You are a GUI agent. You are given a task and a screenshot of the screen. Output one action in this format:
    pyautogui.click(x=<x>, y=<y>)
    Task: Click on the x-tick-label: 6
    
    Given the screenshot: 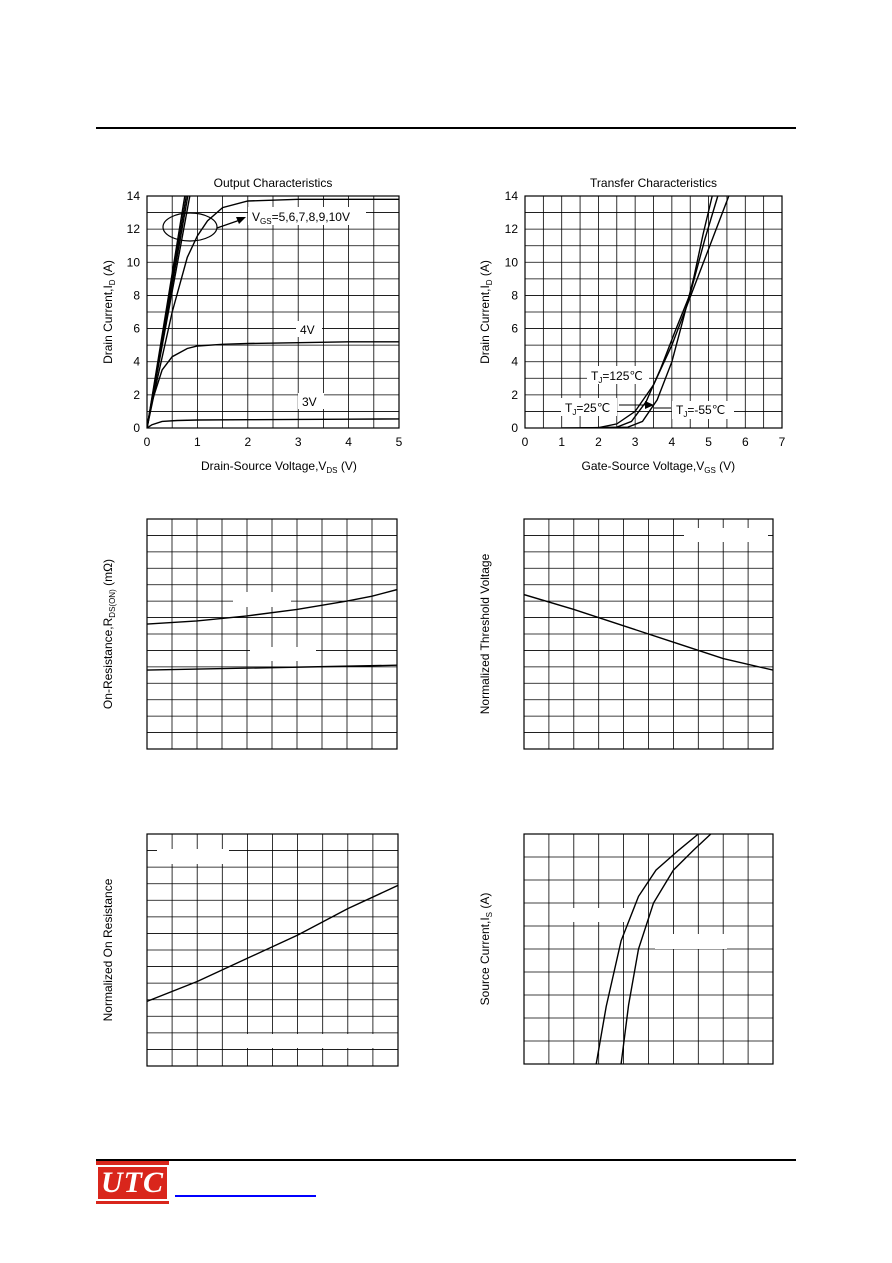 What is the action you would take?
    pyautogui.click(x=745, y=442)
    